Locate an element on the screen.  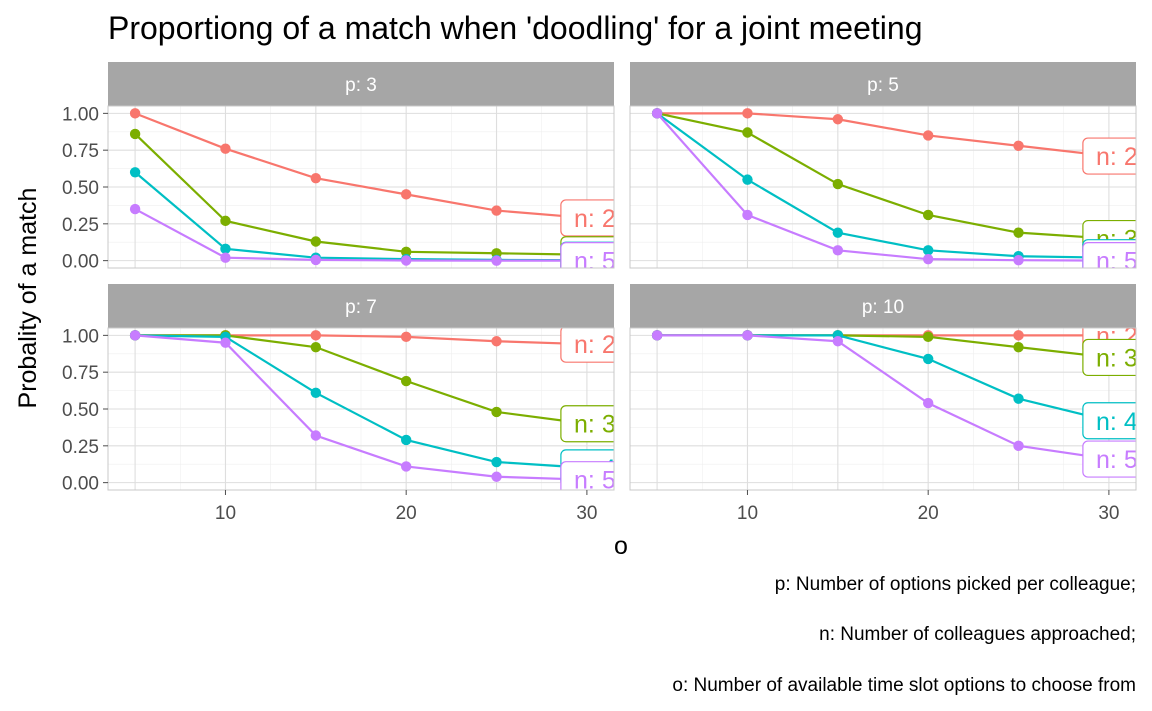
y-tick-label: 0.50 is located at coordinates (80, 188).